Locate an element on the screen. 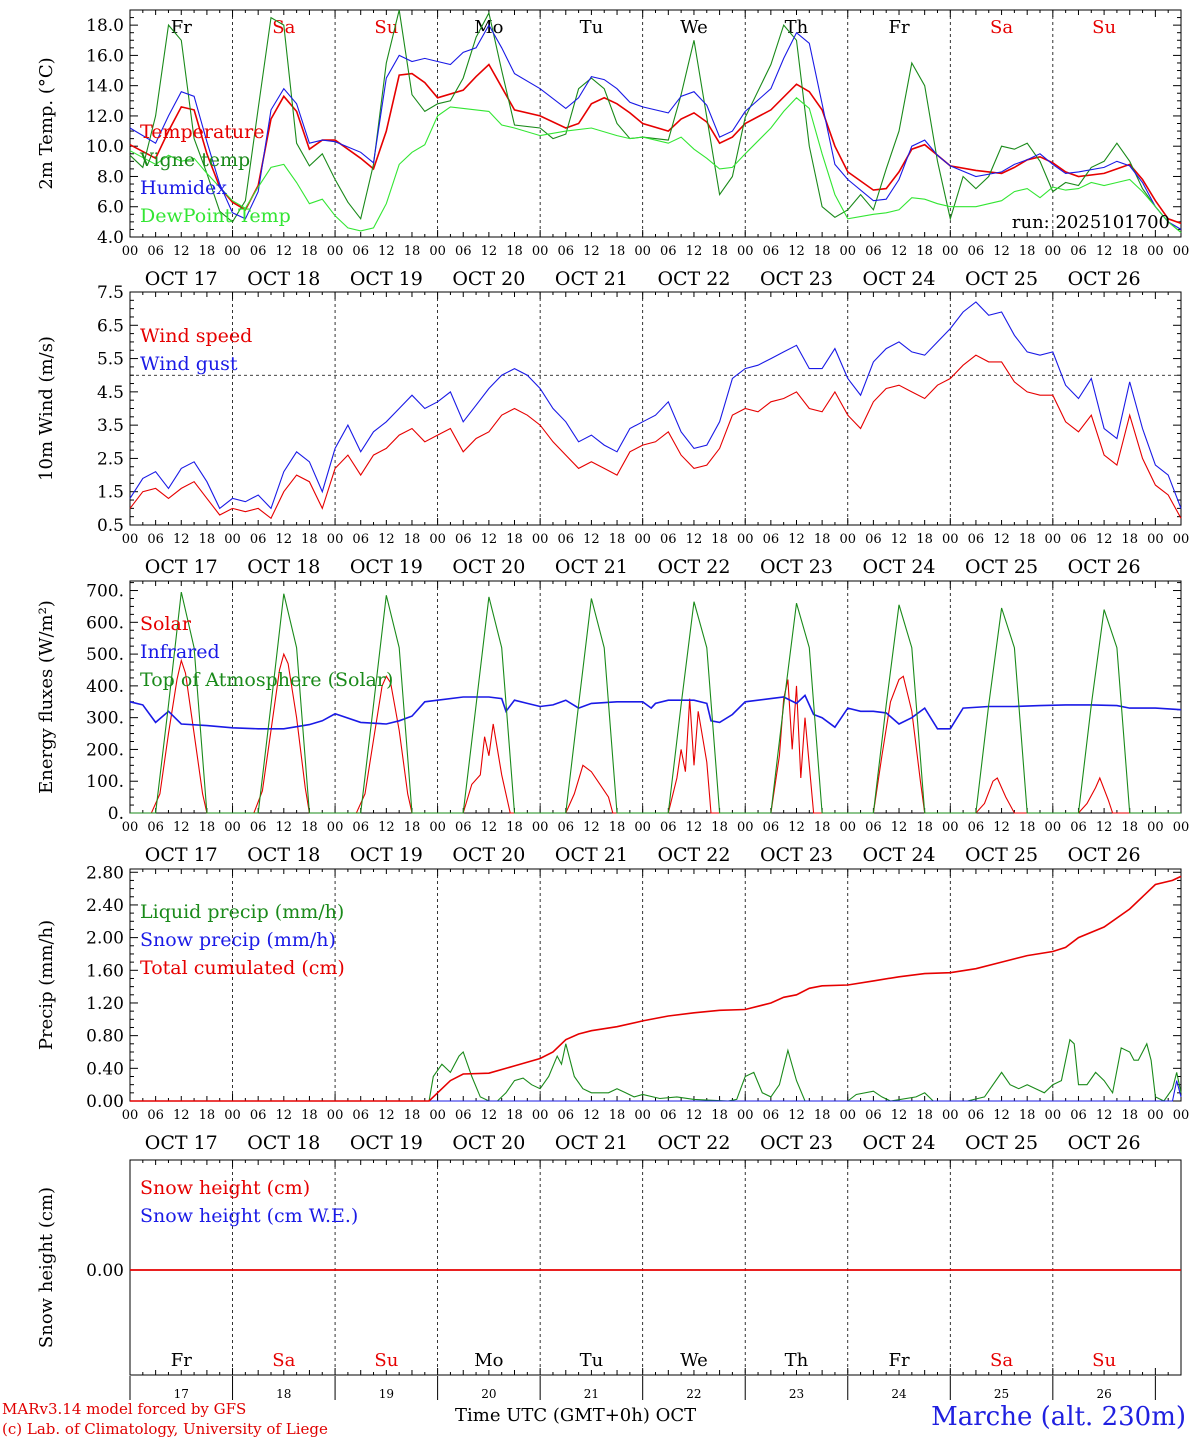 The image size is (1194, 1444). series-line-dewpoint-temp is located at coordinates (655, 165).